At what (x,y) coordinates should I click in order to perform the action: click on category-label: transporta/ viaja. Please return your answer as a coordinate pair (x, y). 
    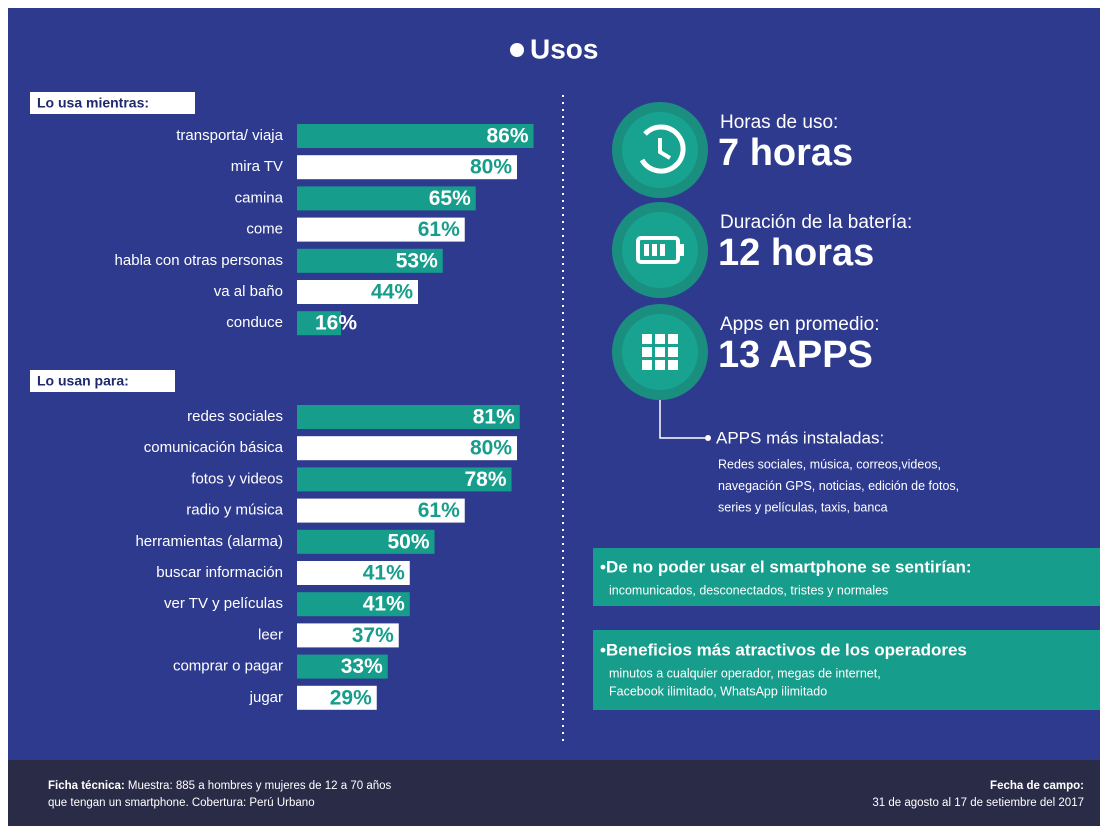
    Looking at the image, I should click on (229, 135).